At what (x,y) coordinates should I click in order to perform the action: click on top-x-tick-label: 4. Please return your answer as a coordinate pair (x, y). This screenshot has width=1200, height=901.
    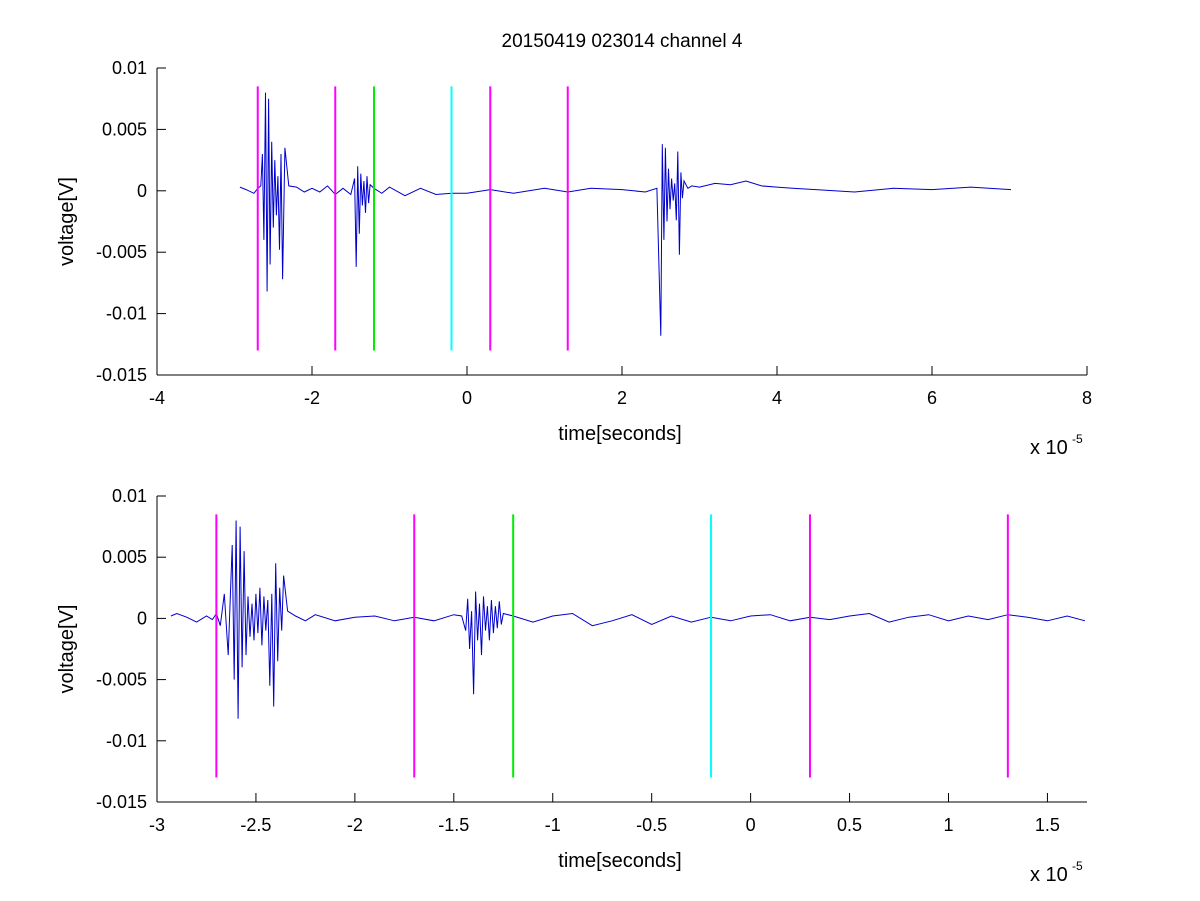
    Looking at the image, I should click on (777, 398).